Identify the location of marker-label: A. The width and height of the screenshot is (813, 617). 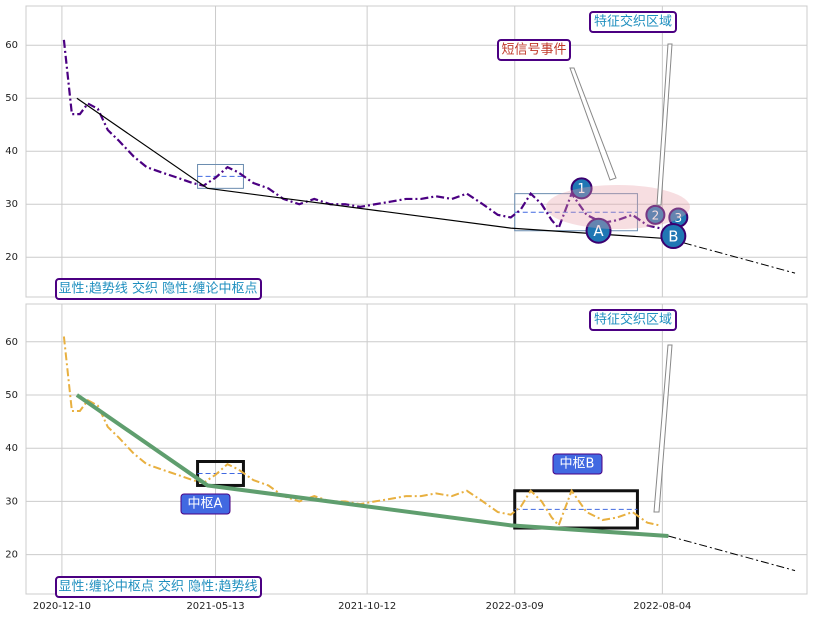
(598, 231).